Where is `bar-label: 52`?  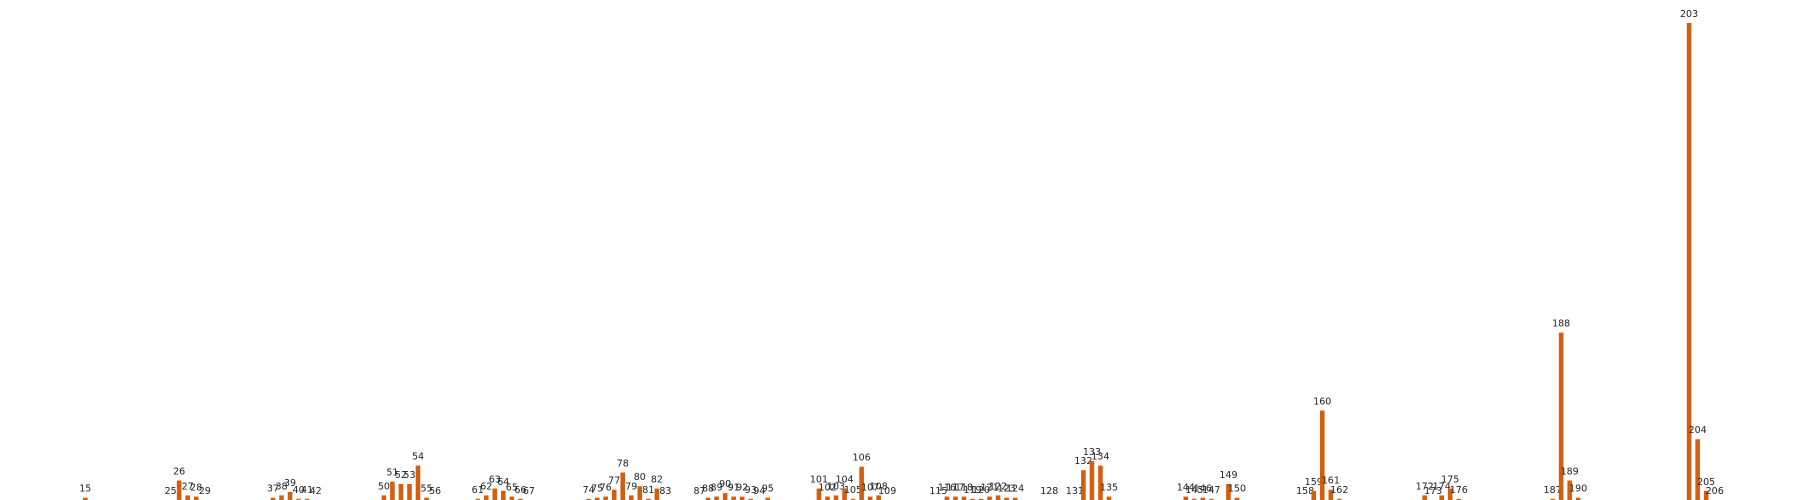 bar-label: 52 is located at coordinates (401, 475).